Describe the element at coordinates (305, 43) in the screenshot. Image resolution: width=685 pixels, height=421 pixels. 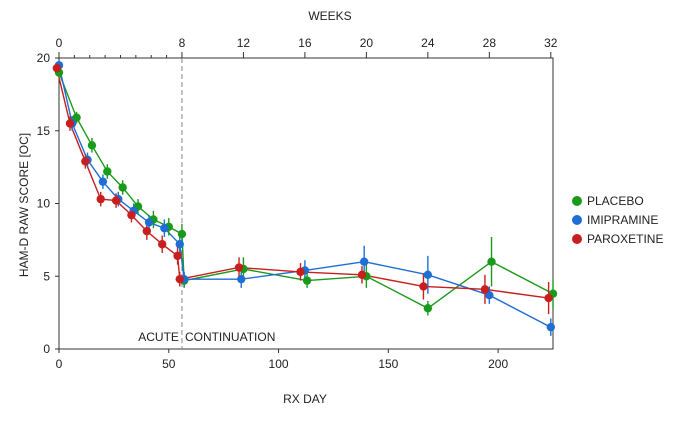
I see `top-tick-label: 16` at that location.